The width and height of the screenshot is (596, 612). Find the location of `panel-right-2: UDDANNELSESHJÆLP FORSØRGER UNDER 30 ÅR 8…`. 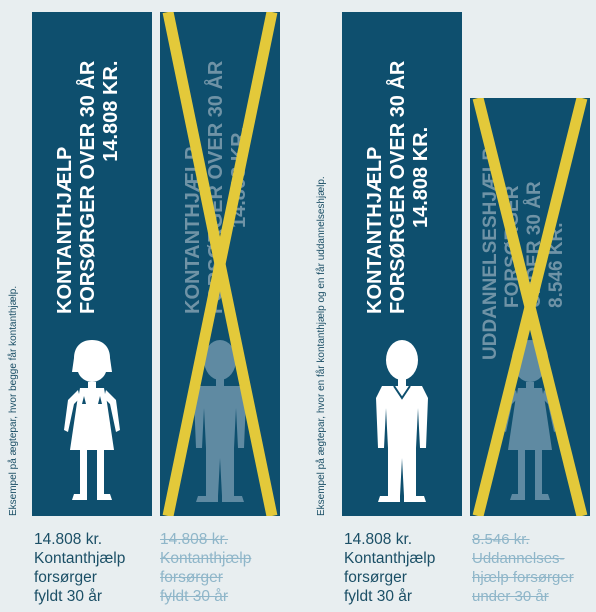

panel-right-2: UDDANNELSESHJÆLP FORSØRGER UNDER 30 ÅR 8… is located at coordinates (530, 307).